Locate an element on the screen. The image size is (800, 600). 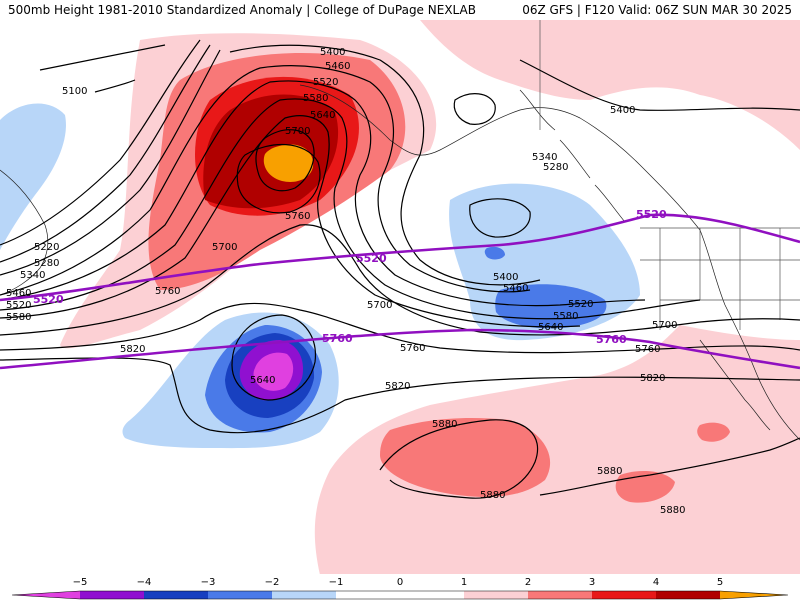
colorbar-tick-label: 3 is located at coordinates (592, 582).